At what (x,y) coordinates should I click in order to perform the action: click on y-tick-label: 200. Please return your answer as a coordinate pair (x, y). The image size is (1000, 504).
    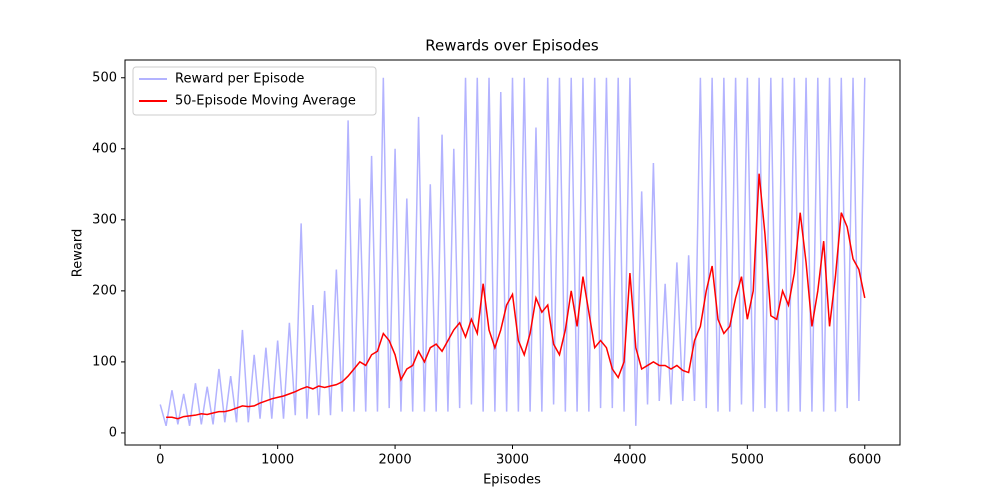
    Looking at the image, I should click on (104, 290).